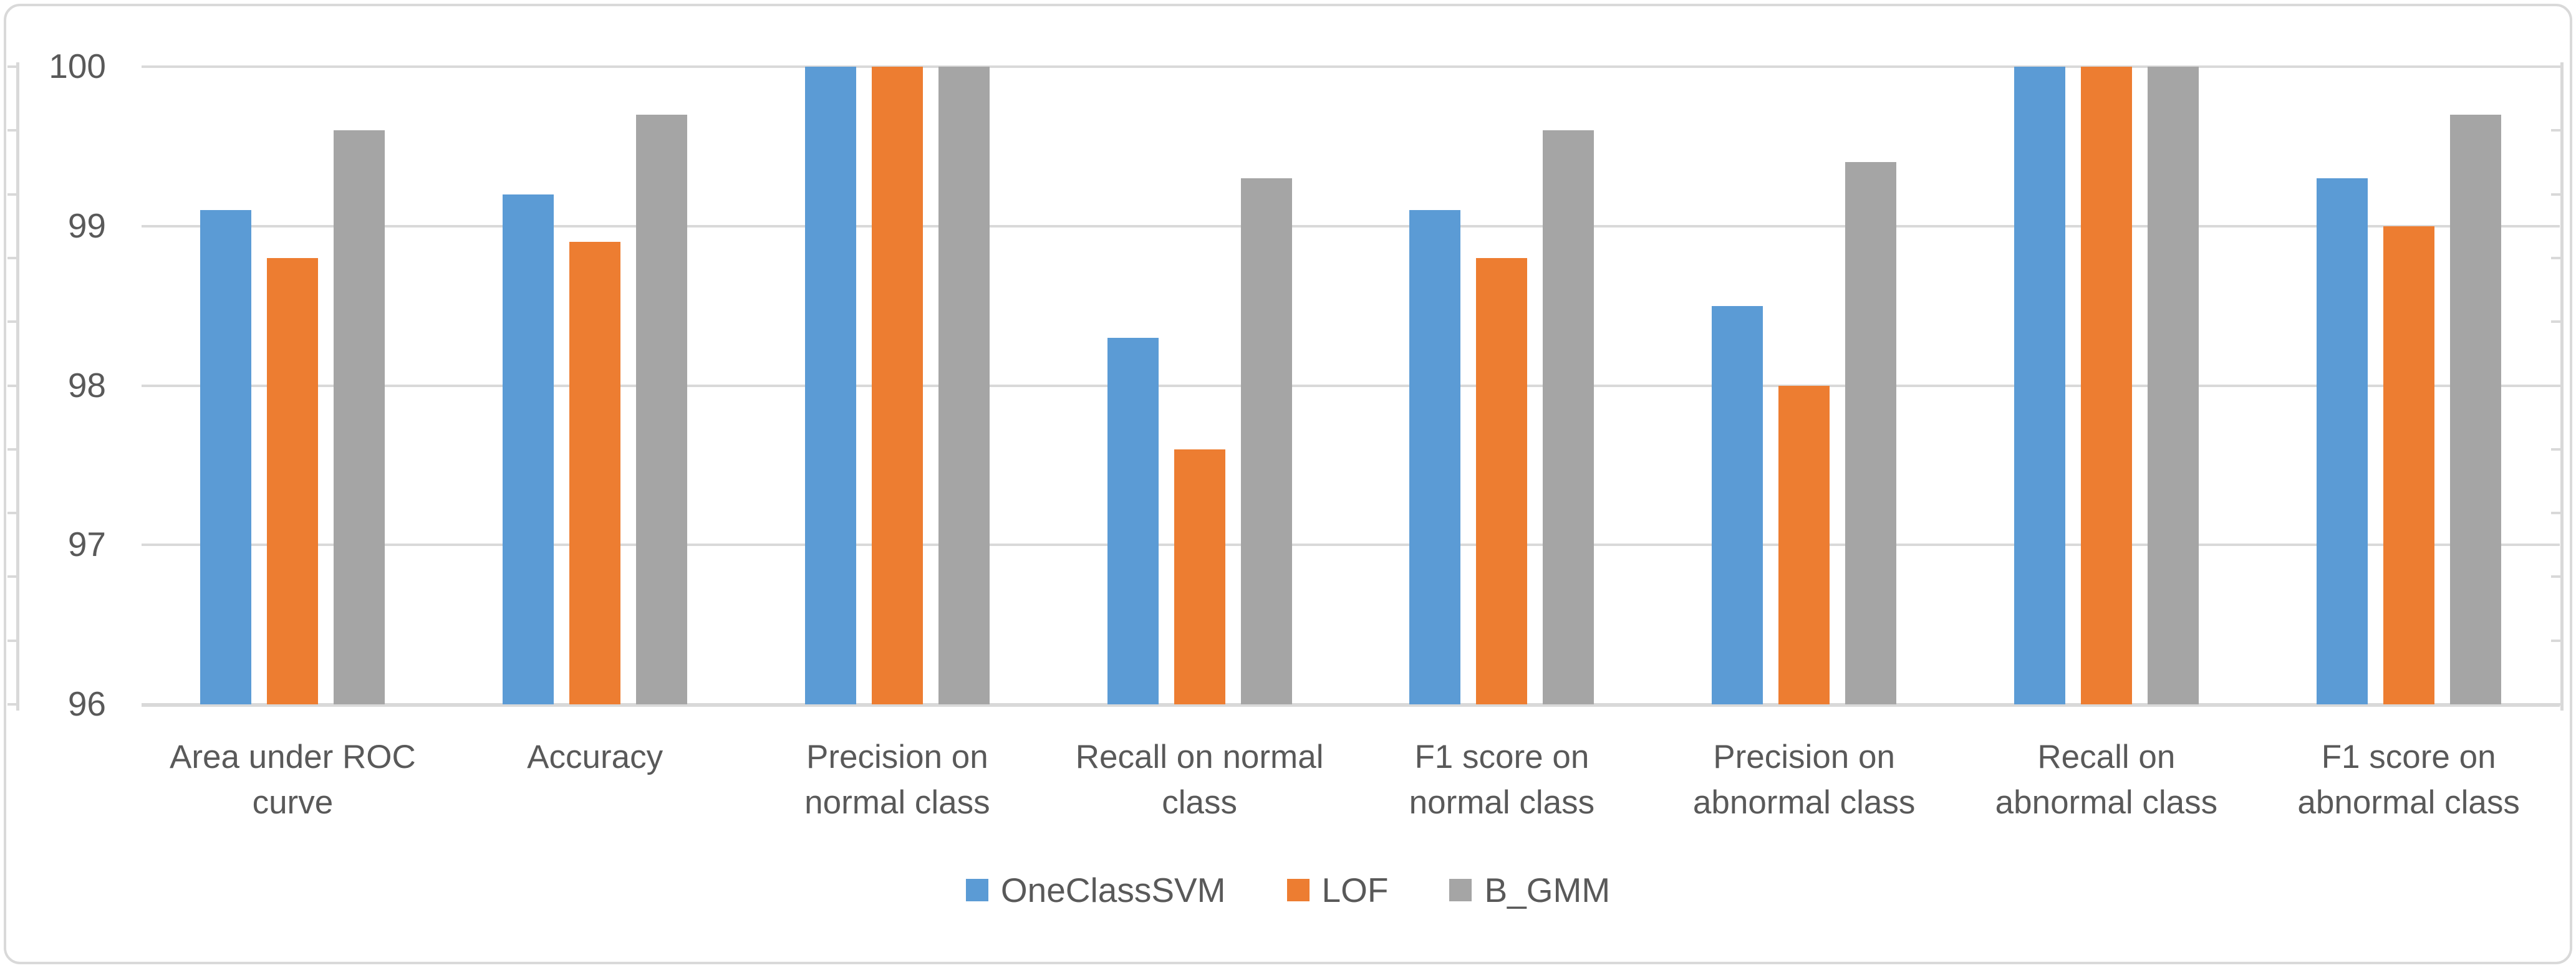  I want to click on bar-B_GMM-precision-on-abnormal-class, so click(1871, 433).